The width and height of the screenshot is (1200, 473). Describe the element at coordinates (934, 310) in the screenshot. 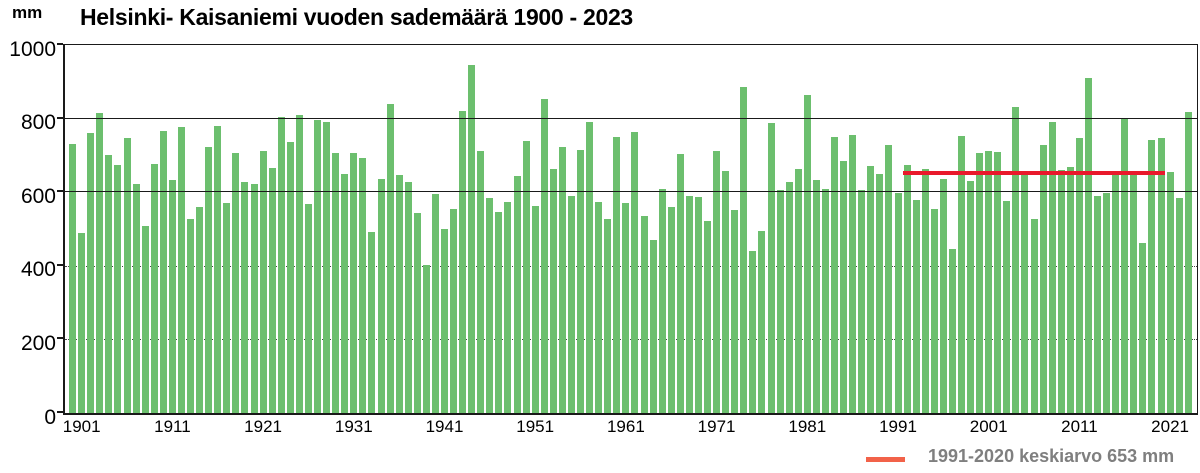

I see `bar-1995` at that location.